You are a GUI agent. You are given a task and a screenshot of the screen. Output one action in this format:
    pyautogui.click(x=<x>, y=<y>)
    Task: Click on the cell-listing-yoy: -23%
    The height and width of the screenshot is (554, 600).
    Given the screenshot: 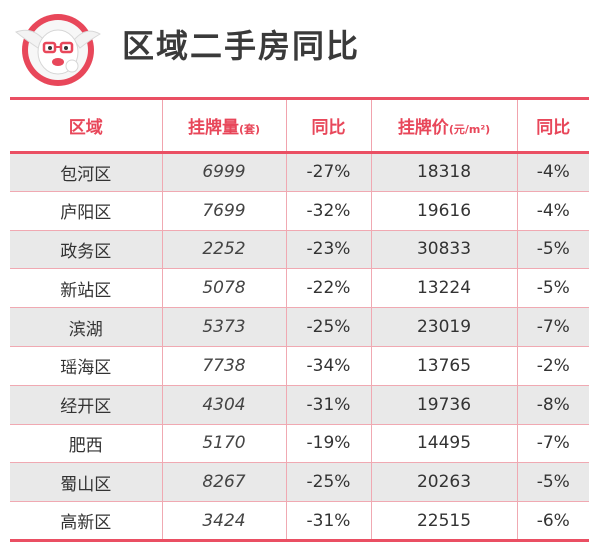 What is the action you would take?
    pyautogui.click(x=328, y=250)
    